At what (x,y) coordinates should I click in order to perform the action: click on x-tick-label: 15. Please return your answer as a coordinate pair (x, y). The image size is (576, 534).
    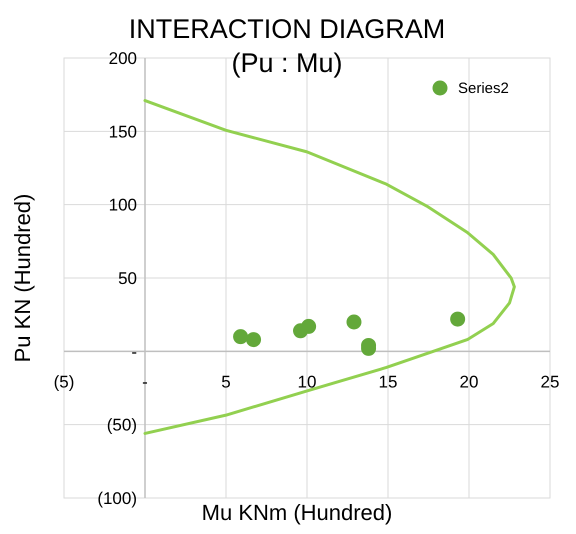
    Looking at the image, I should click on (388, 382).